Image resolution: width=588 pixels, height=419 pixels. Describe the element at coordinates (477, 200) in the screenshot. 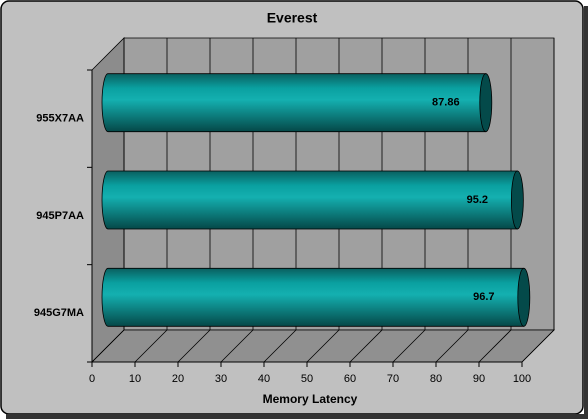

I see `value-label: 95.2` at that location.